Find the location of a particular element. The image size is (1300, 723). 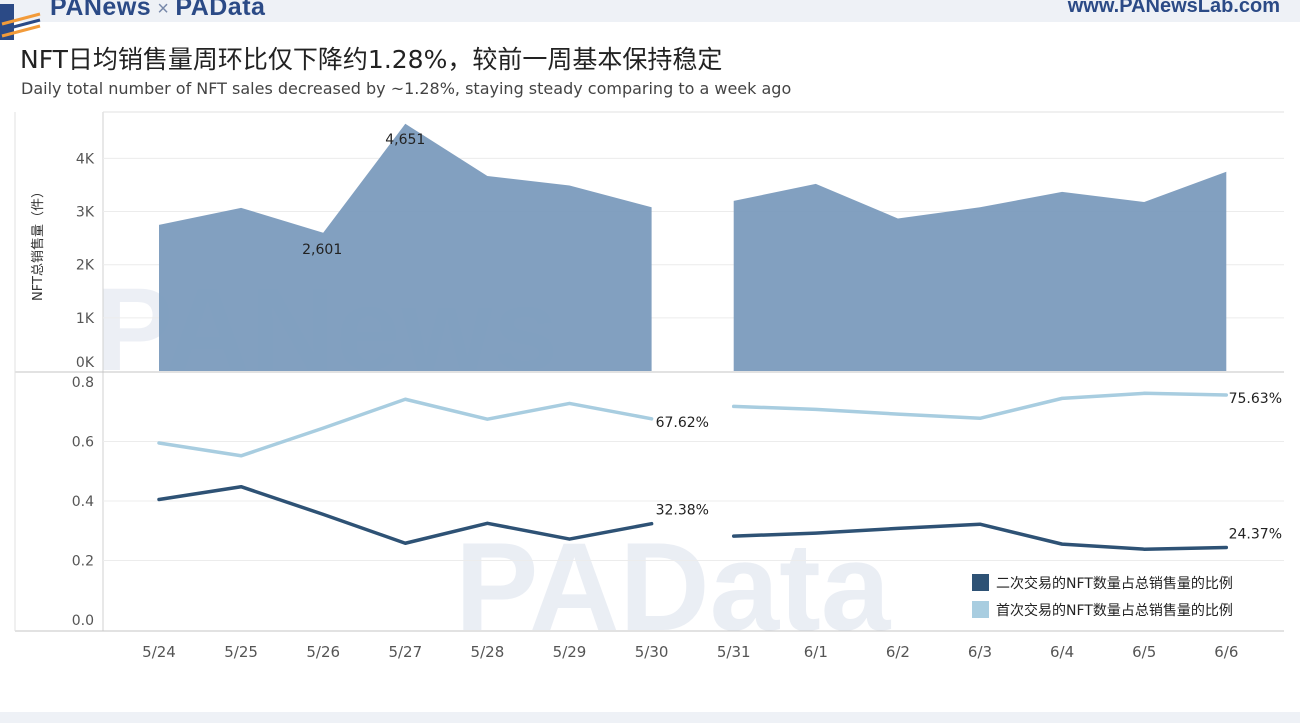

area-ytick-label: 0K is located at coordinates (85, 363).